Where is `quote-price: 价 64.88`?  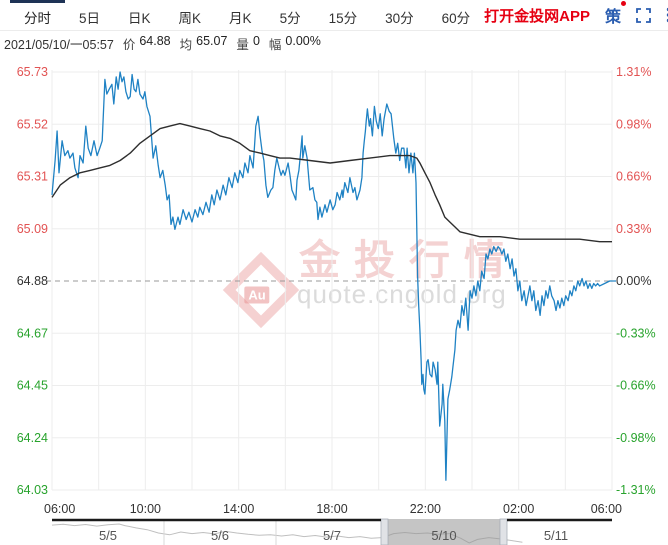 quote-price: 价 64.88 is located at coordinates (146, 42).